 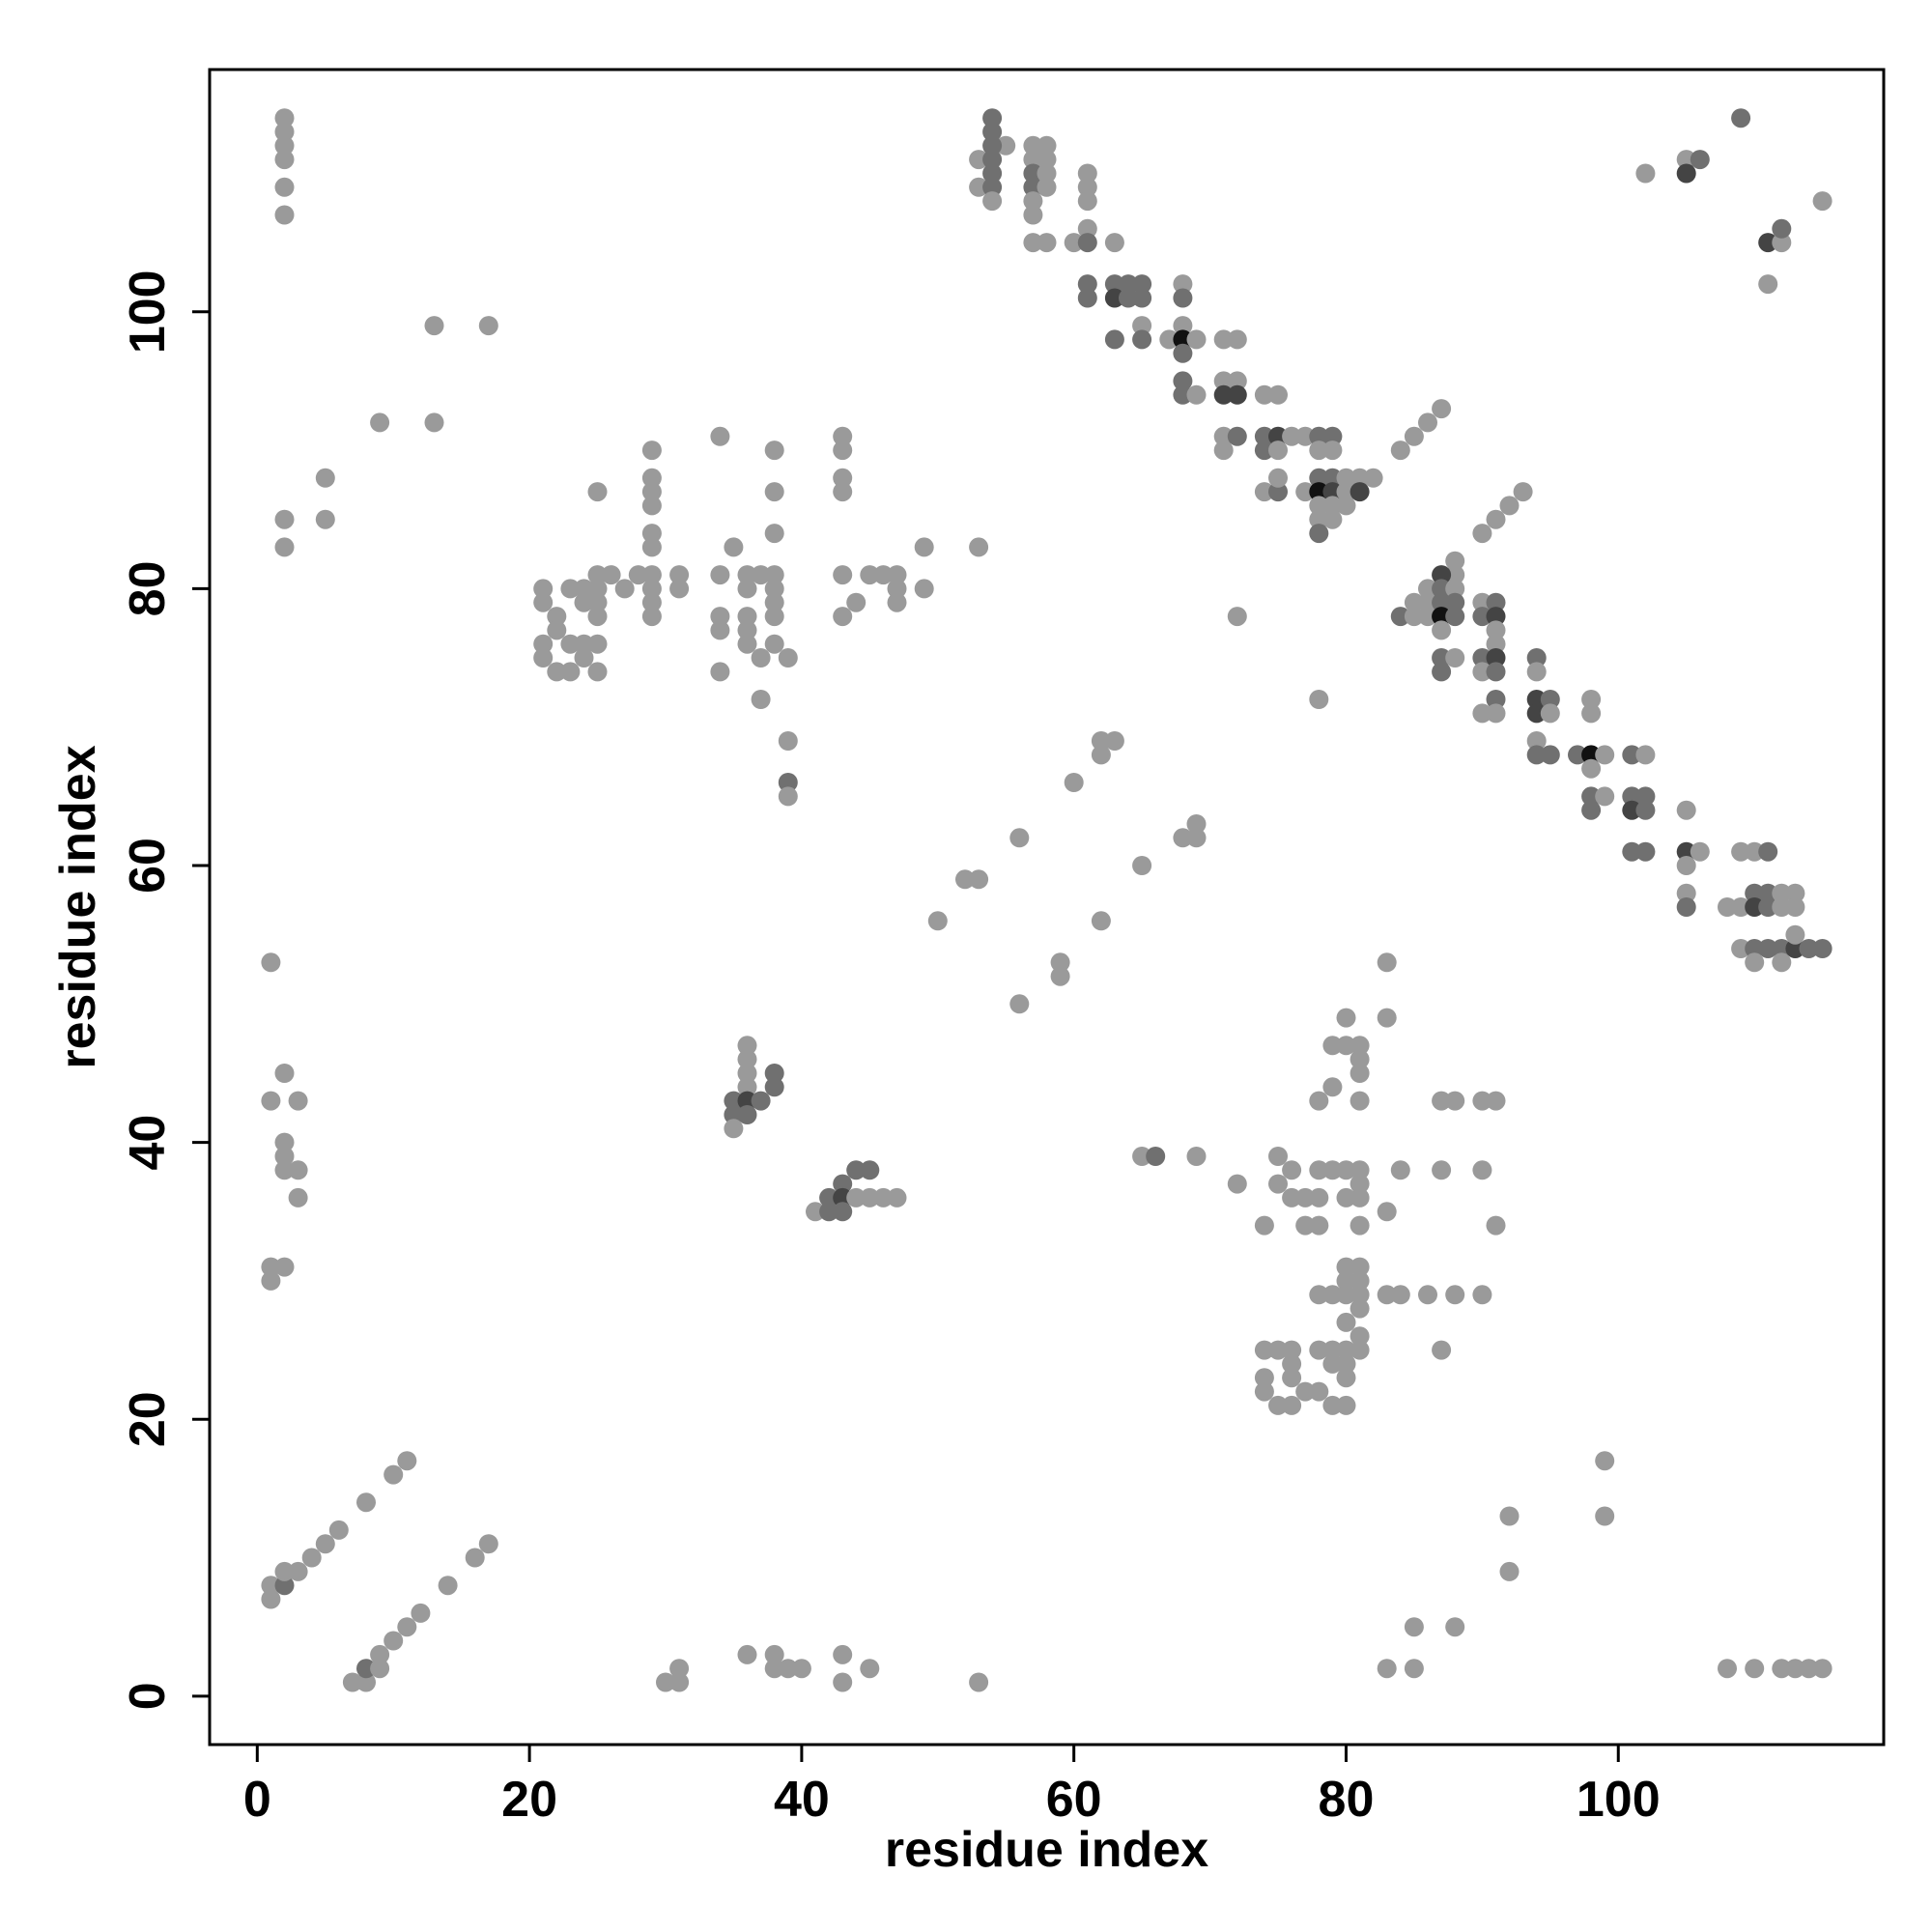 What do you see at coordinates (529, 1800) in the screenshot?
I see `x-tick-label: 20` at bounding box center [529, 1800].